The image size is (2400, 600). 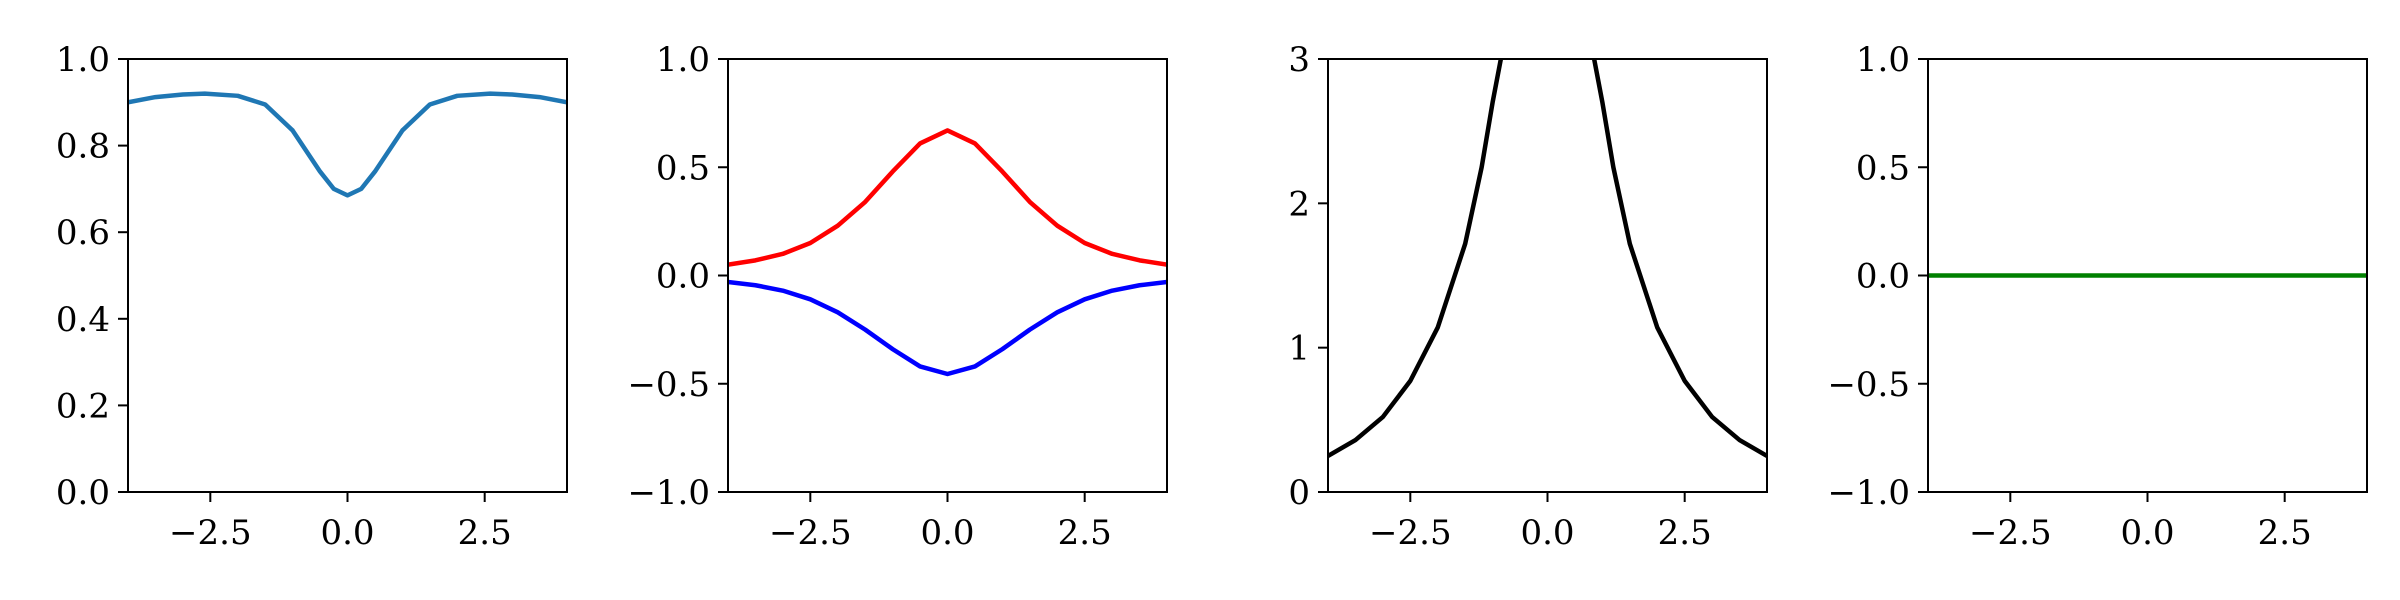 What do you see at coordinates (1299, 60) in the screenshot?
I see `y-tick-label: 3` at bounding box center [1299, 60].